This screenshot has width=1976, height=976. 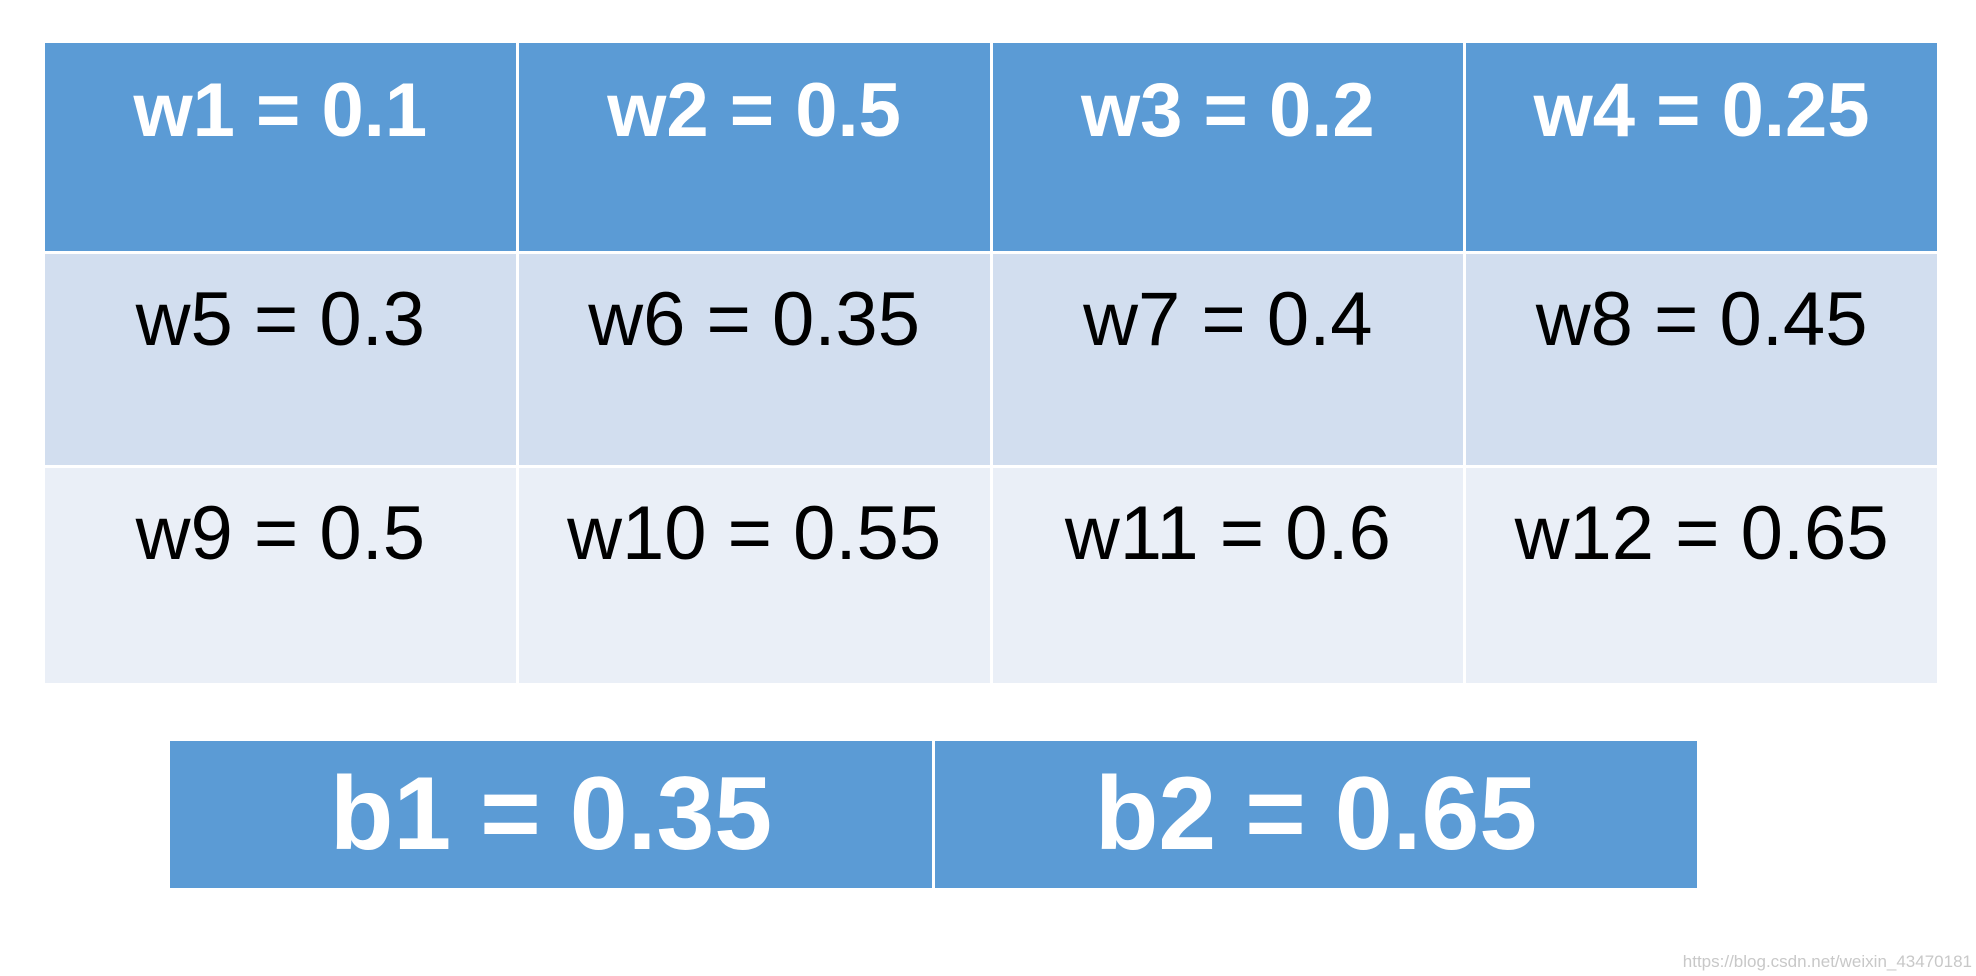 What do you see at coordinates (933, 814) in the screenshot?
I see `bias-table: b1 = 0.35 b2 = 0.65` at bounding box center [933, 814].